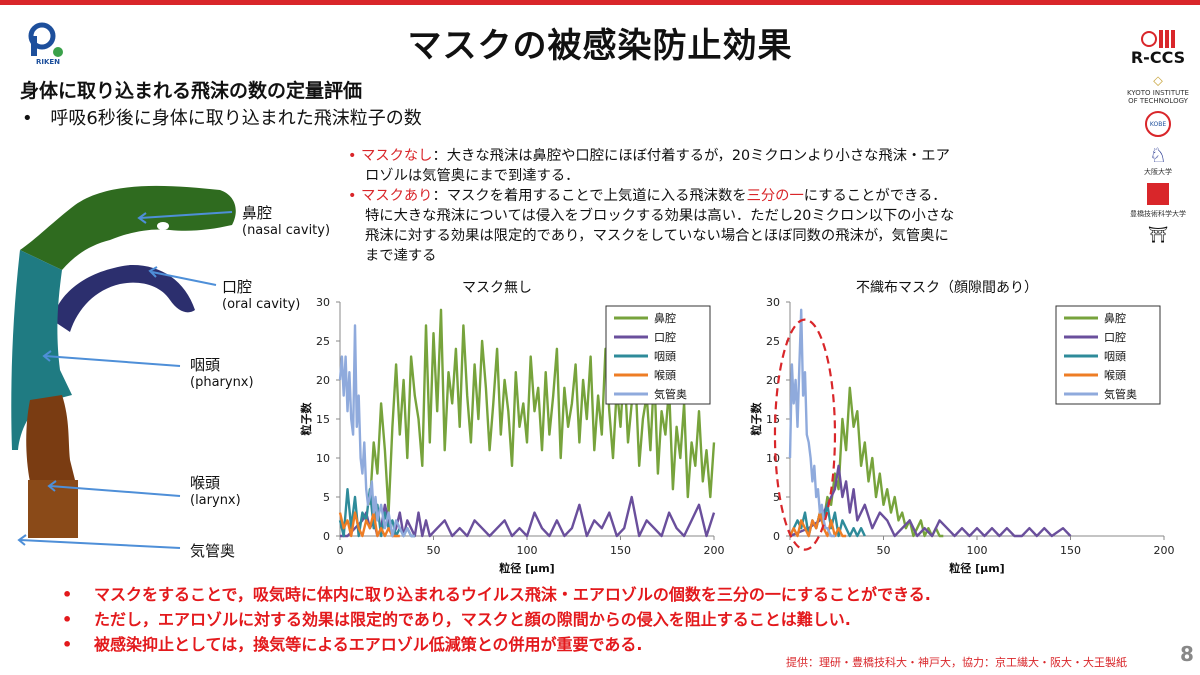 The width and height of the screenshot is (1200, 675). I want to click on pharynx-shape, so click(41, 350).